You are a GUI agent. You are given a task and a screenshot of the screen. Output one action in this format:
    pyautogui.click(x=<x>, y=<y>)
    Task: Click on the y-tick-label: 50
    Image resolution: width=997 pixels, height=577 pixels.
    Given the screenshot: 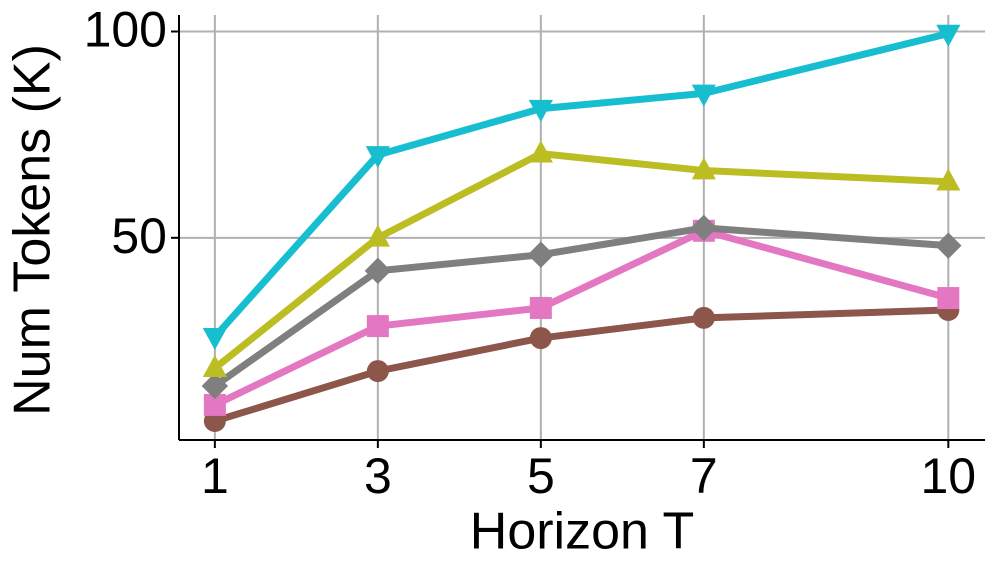 What is the action you would take?
    pyautogui.click(x=139, y=236)
    